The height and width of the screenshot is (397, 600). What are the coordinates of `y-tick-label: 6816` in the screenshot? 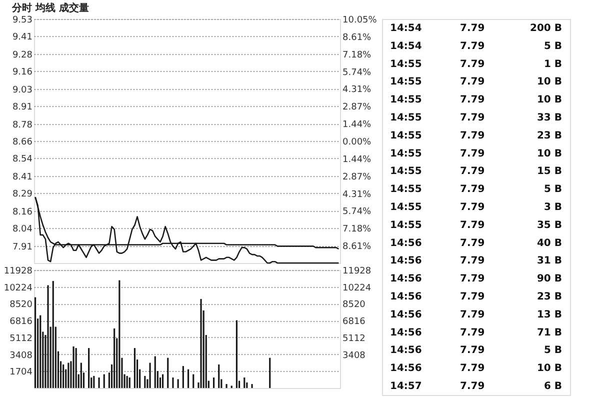 It's located at (21, 322).